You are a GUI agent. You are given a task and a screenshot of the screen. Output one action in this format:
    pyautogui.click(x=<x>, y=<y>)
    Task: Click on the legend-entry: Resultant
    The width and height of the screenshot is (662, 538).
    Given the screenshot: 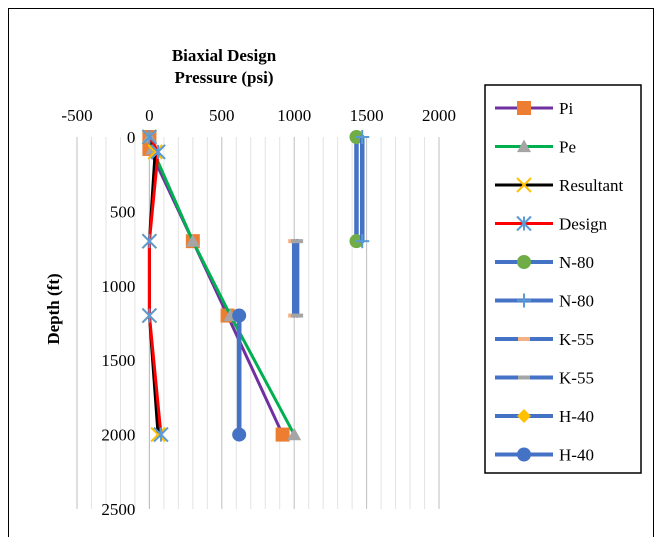 What is the action you would take?
    pyautogui.click(x=559, y=185)
    